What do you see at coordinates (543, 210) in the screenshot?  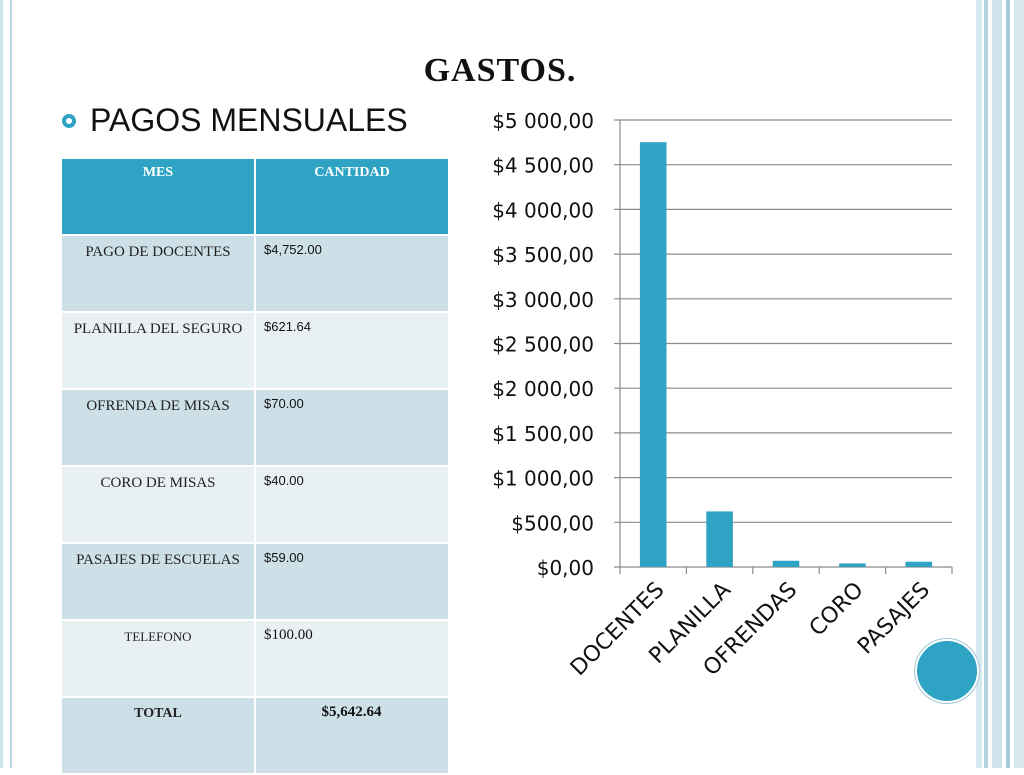 I see `y-tick-label: $4 000,00` at bounding box center [543, 210].